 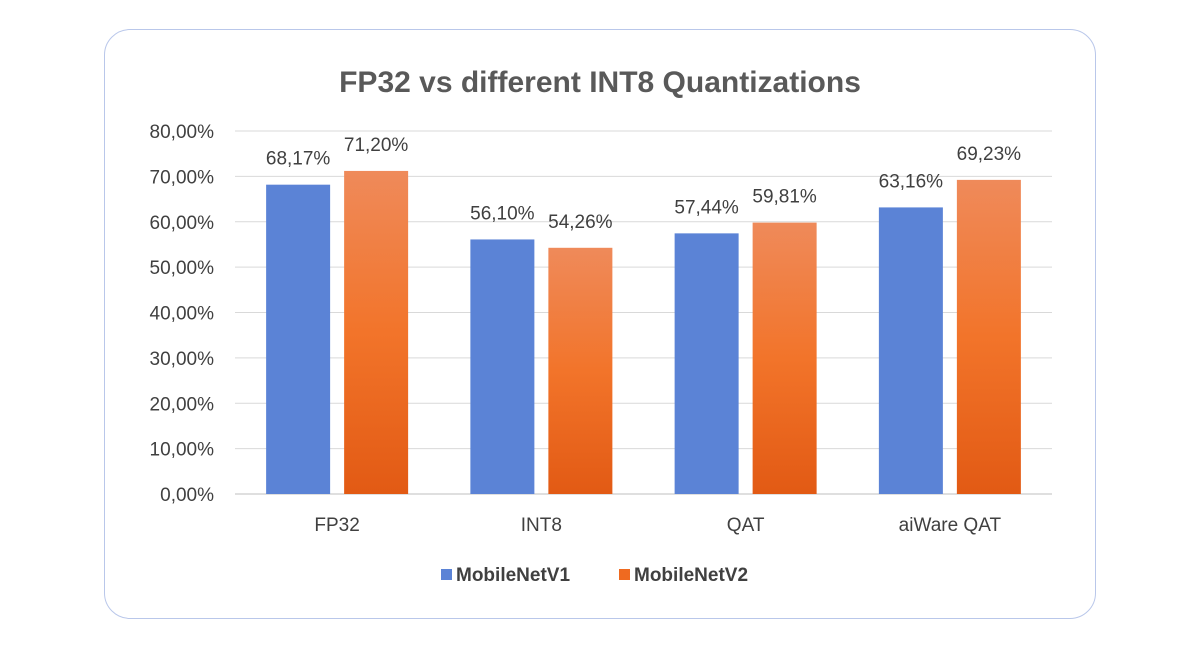 I want to click on x-tick-label: FP32, so click(x=336, y=525).